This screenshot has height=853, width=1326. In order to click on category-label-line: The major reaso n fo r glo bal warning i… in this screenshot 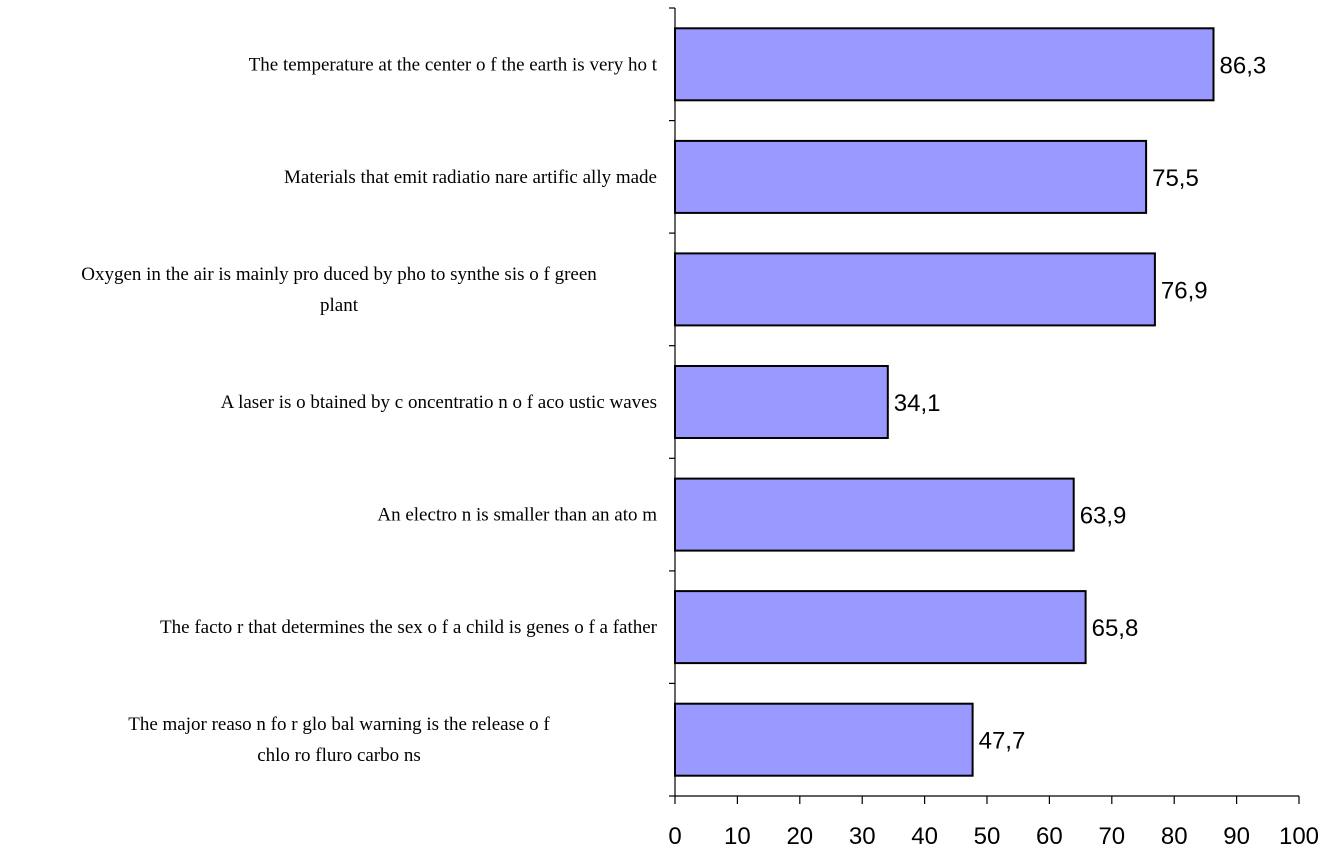, I will do `click(339, 724)`.